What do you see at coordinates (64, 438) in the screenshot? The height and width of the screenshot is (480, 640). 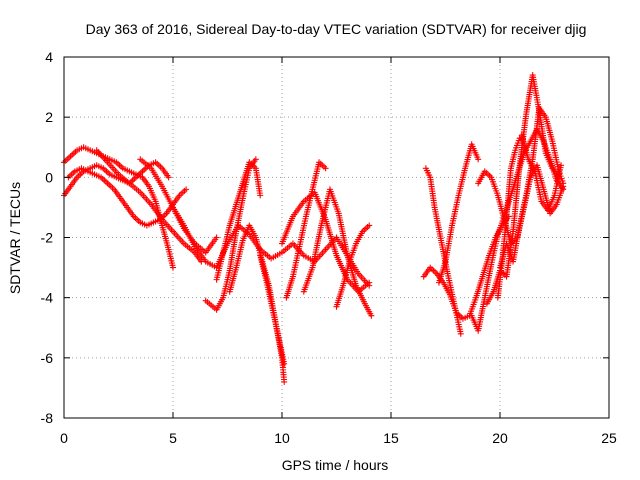 I see `x-tick-label: 0` at bounding box center [64, 438].